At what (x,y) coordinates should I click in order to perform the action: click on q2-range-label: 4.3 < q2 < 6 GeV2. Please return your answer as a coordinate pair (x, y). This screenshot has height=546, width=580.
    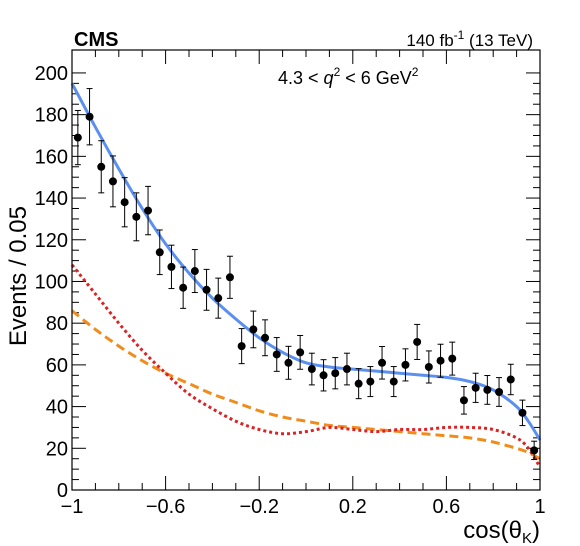
    Looking at the image, I should click on (348, 76).